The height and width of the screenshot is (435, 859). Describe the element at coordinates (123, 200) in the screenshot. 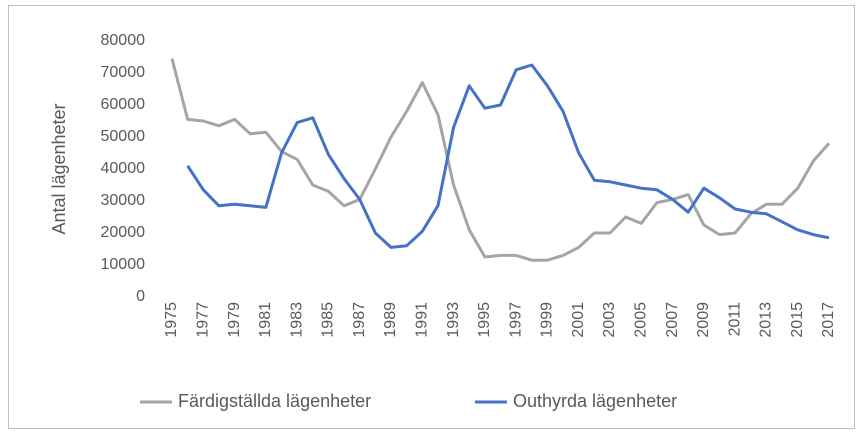

I see `y-tick-label: 30000` at that location.